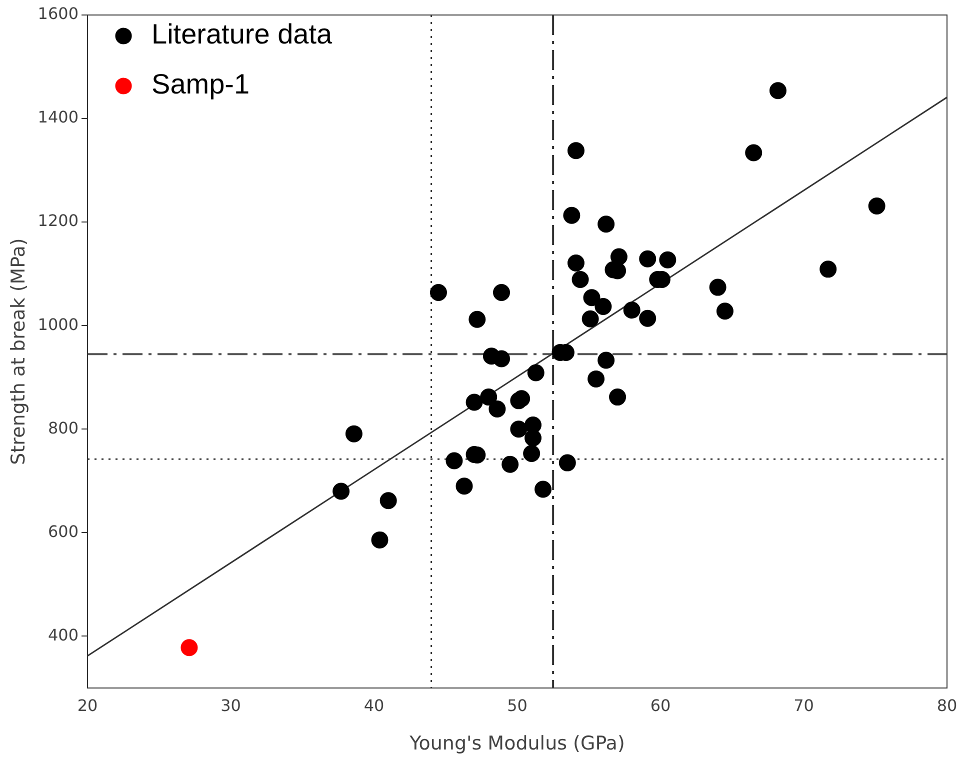 This screenshot has height=766, width=961. I want to click on y-tick-label: 400, so click(63, 634).